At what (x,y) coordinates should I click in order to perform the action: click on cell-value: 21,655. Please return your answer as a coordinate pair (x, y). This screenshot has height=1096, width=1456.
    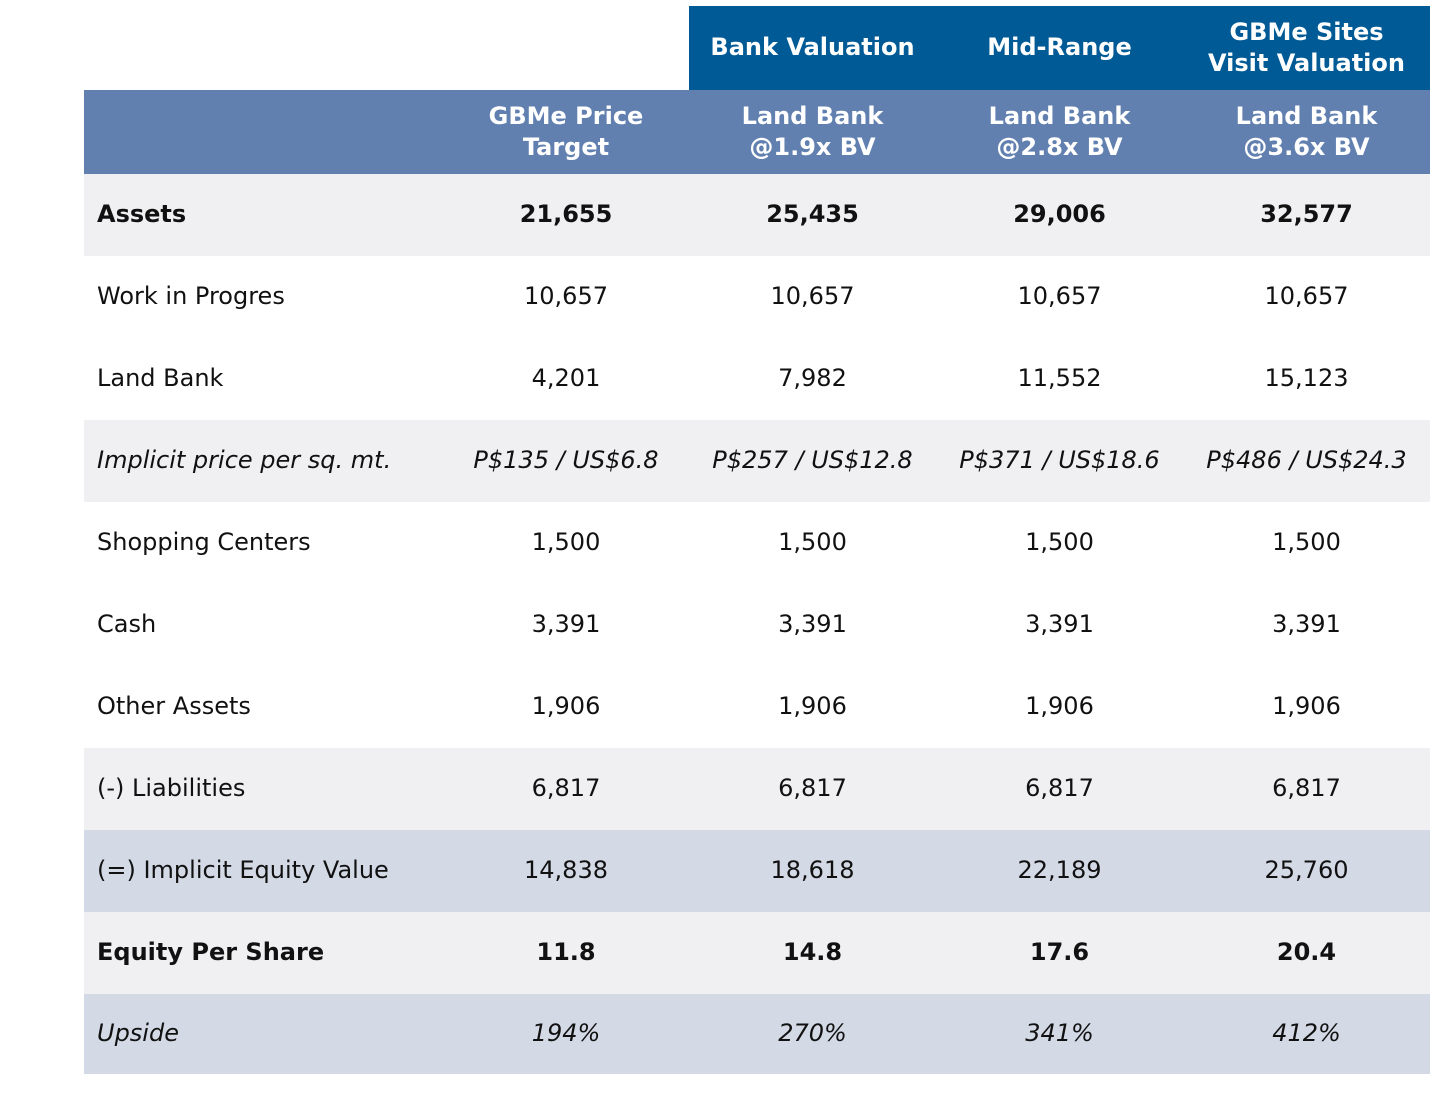
    Looking at the image, I should click on (566, 214).